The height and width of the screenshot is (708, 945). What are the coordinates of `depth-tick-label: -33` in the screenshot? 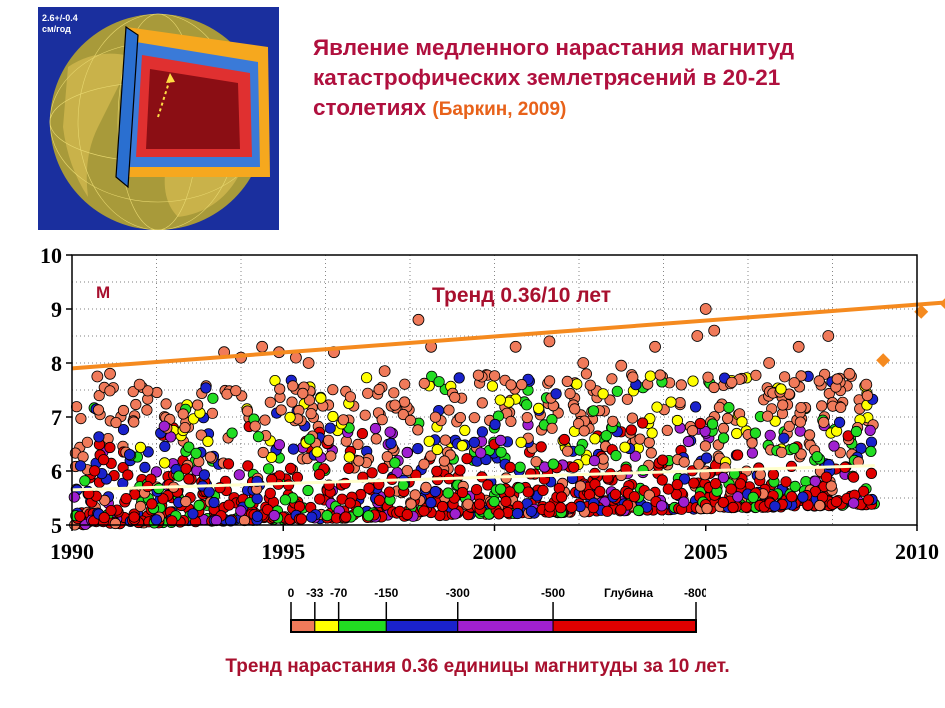 It's located at (315, 593).